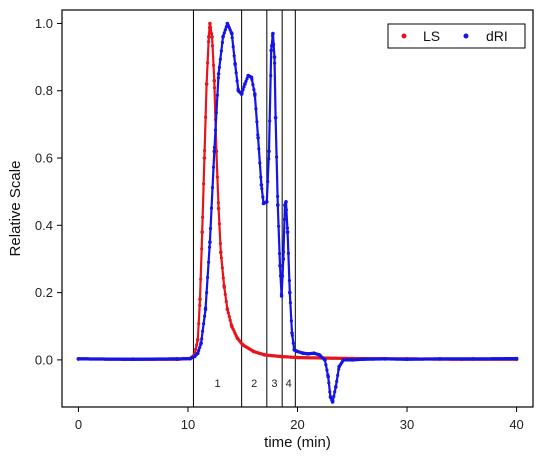  Describe the element at coordinates (78, 424) in the screenshot. I see `x-tick-label: 0` at that location.